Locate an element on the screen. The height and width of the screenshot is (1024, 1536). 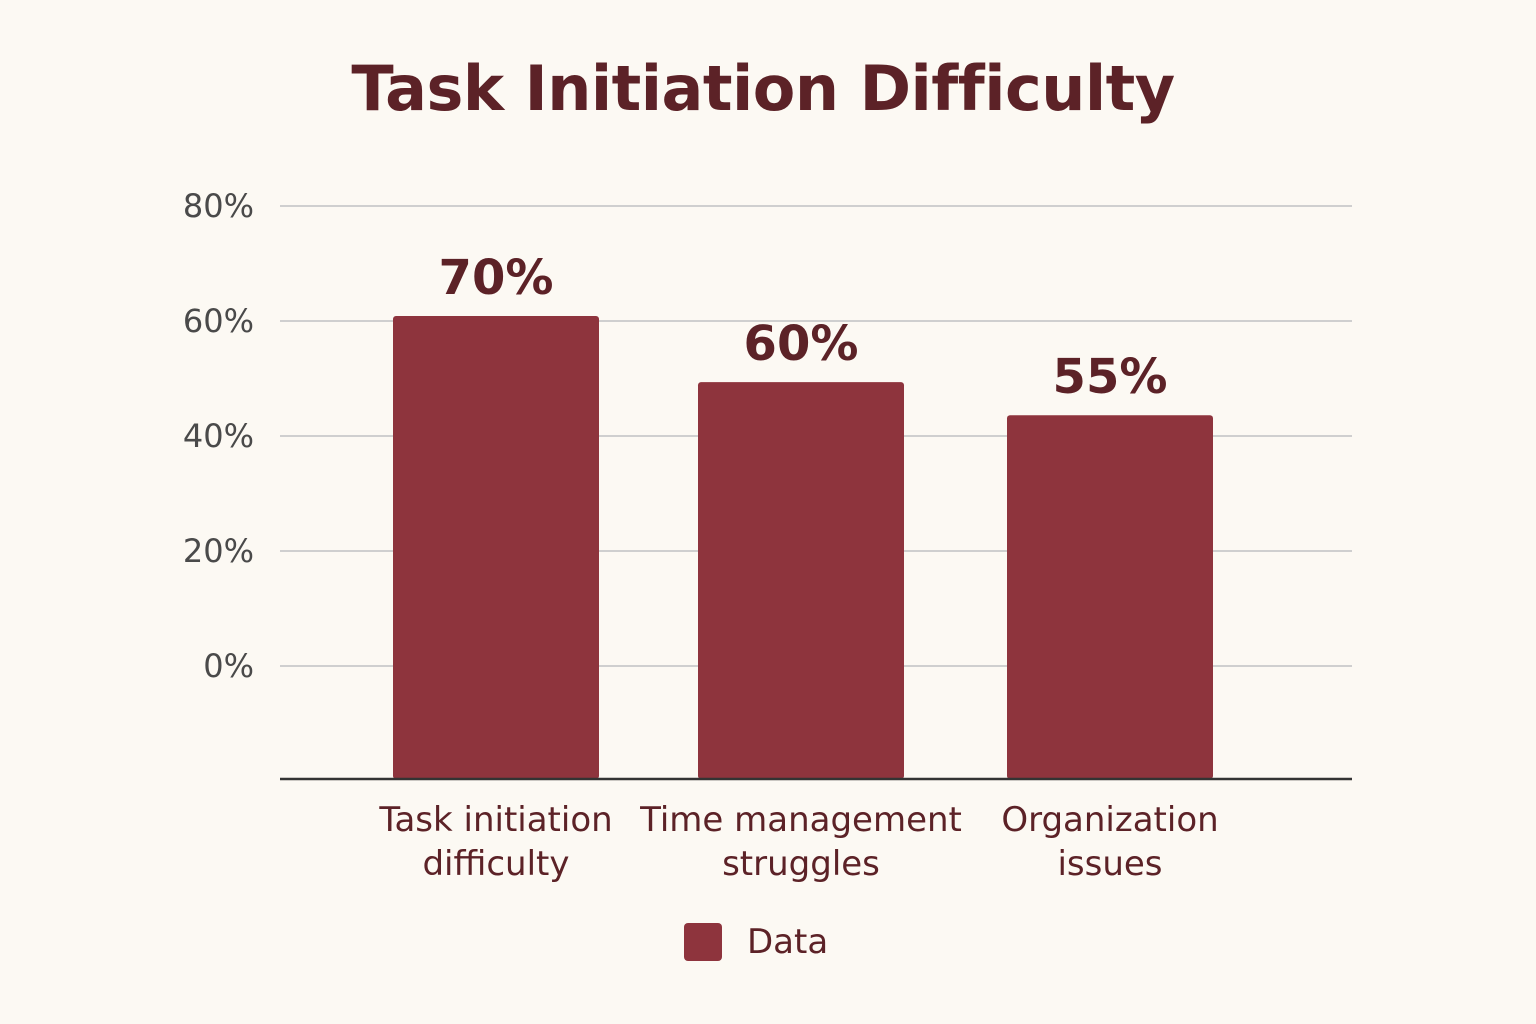
y-tick-label: 40% is located at coordinates (218, 436).